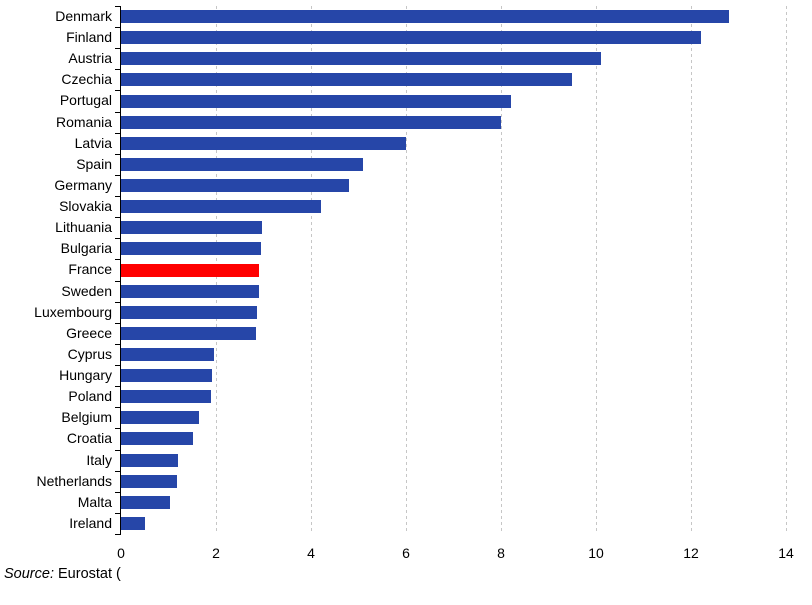 The width and height of the screenshot is (812, 605). What do you see at coordinates (167, 376) in the screenshot?
I see `bar-hungary` at bounding box center [167, 376].